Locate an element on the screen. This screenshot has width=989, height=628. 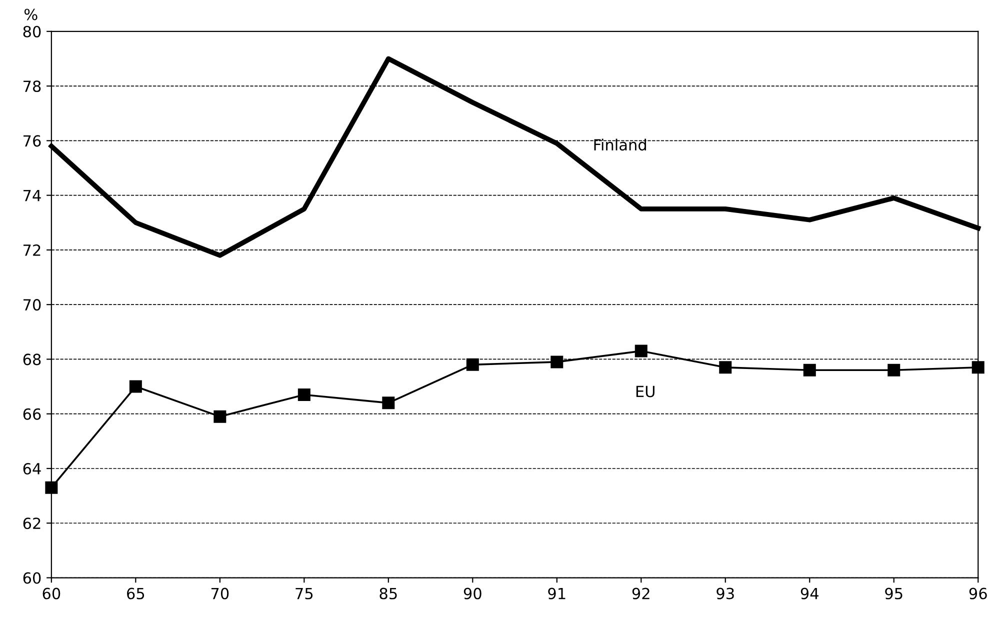
y-tick-label: 72 is located at coordinates (32, 250).